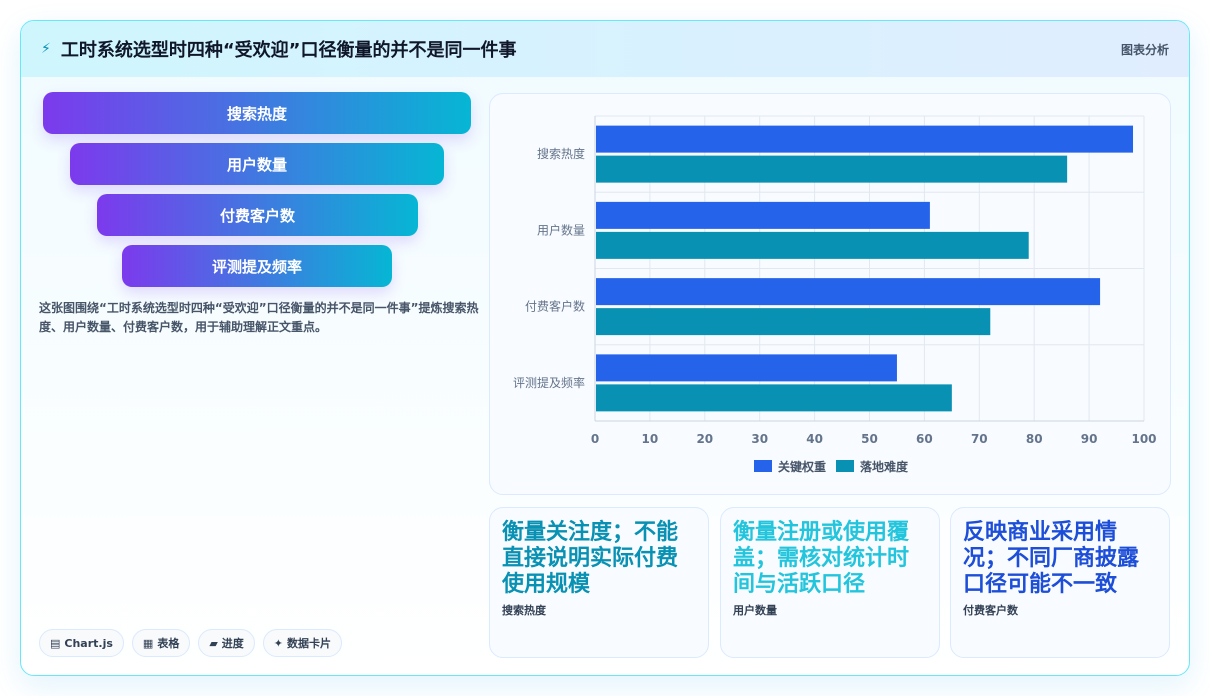 This screenshot has height=696, width=1210. Describe the element at coordinates (213, 643) in the screenshot. I see `progress-icon: ▰` at that location.